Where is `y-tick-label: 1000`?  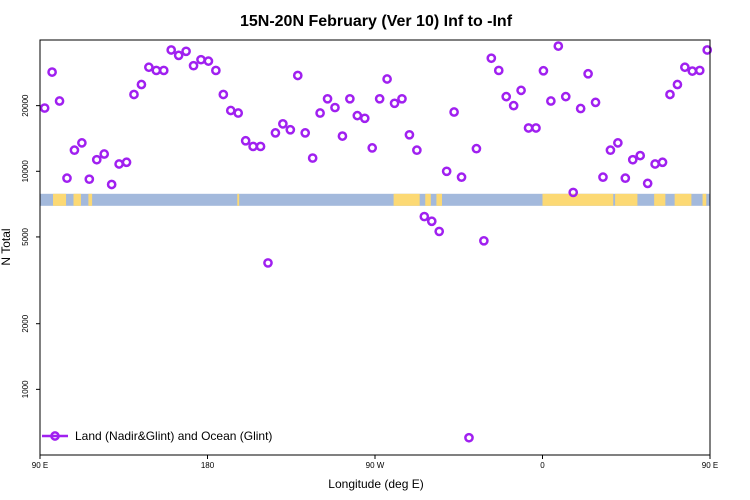 y-tick-label: 1000 is located at coordinates (25, 389).